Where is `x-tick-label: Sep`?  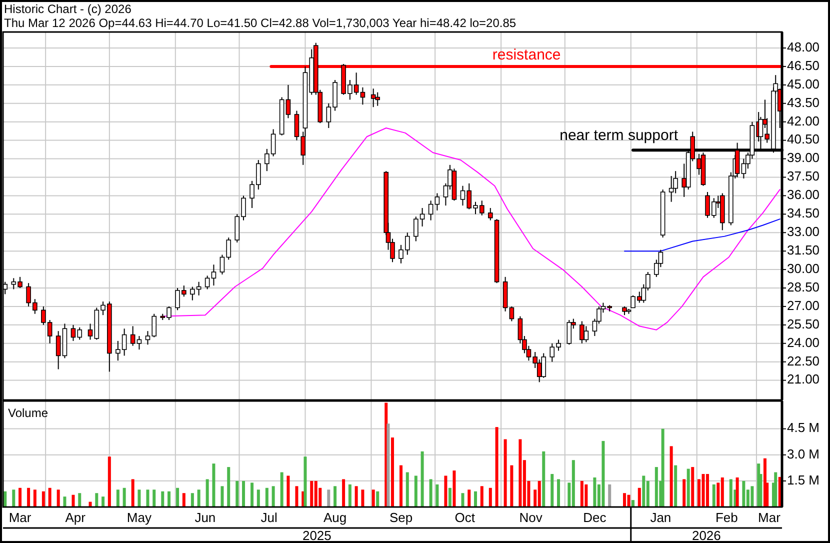
x-tick-label: Sep is located at coordinates (401, 517).